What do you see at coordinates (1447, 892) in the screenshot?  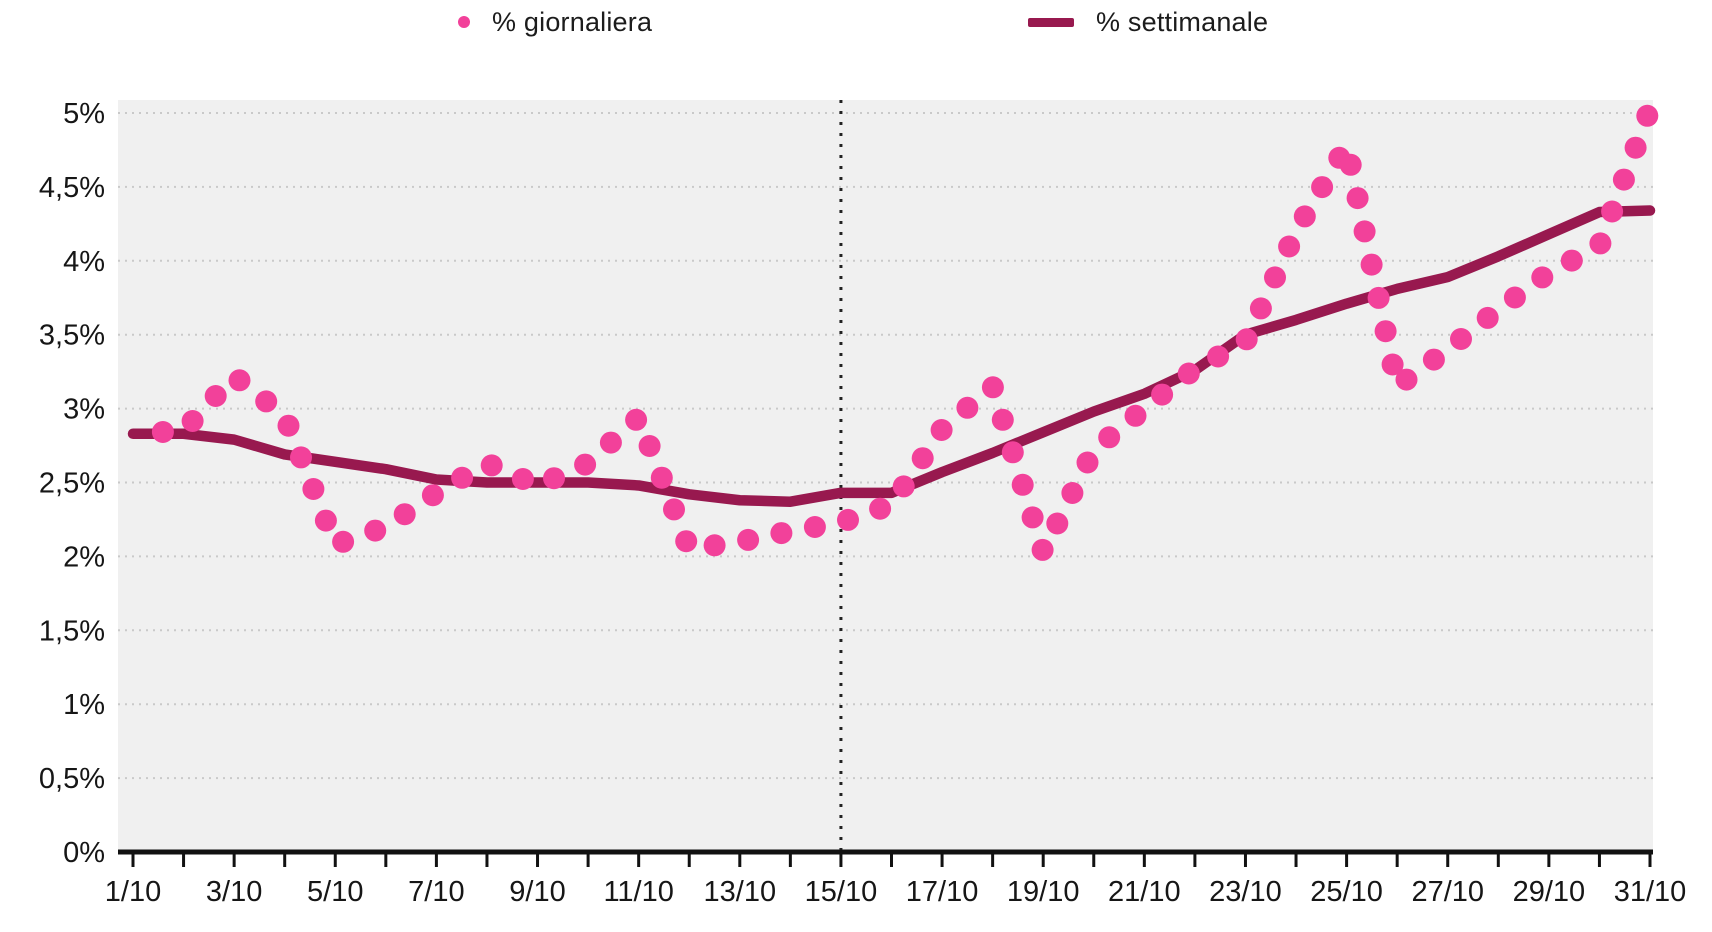 I see `x-tick-label: 27/10` at bounding box center [1447, 892].